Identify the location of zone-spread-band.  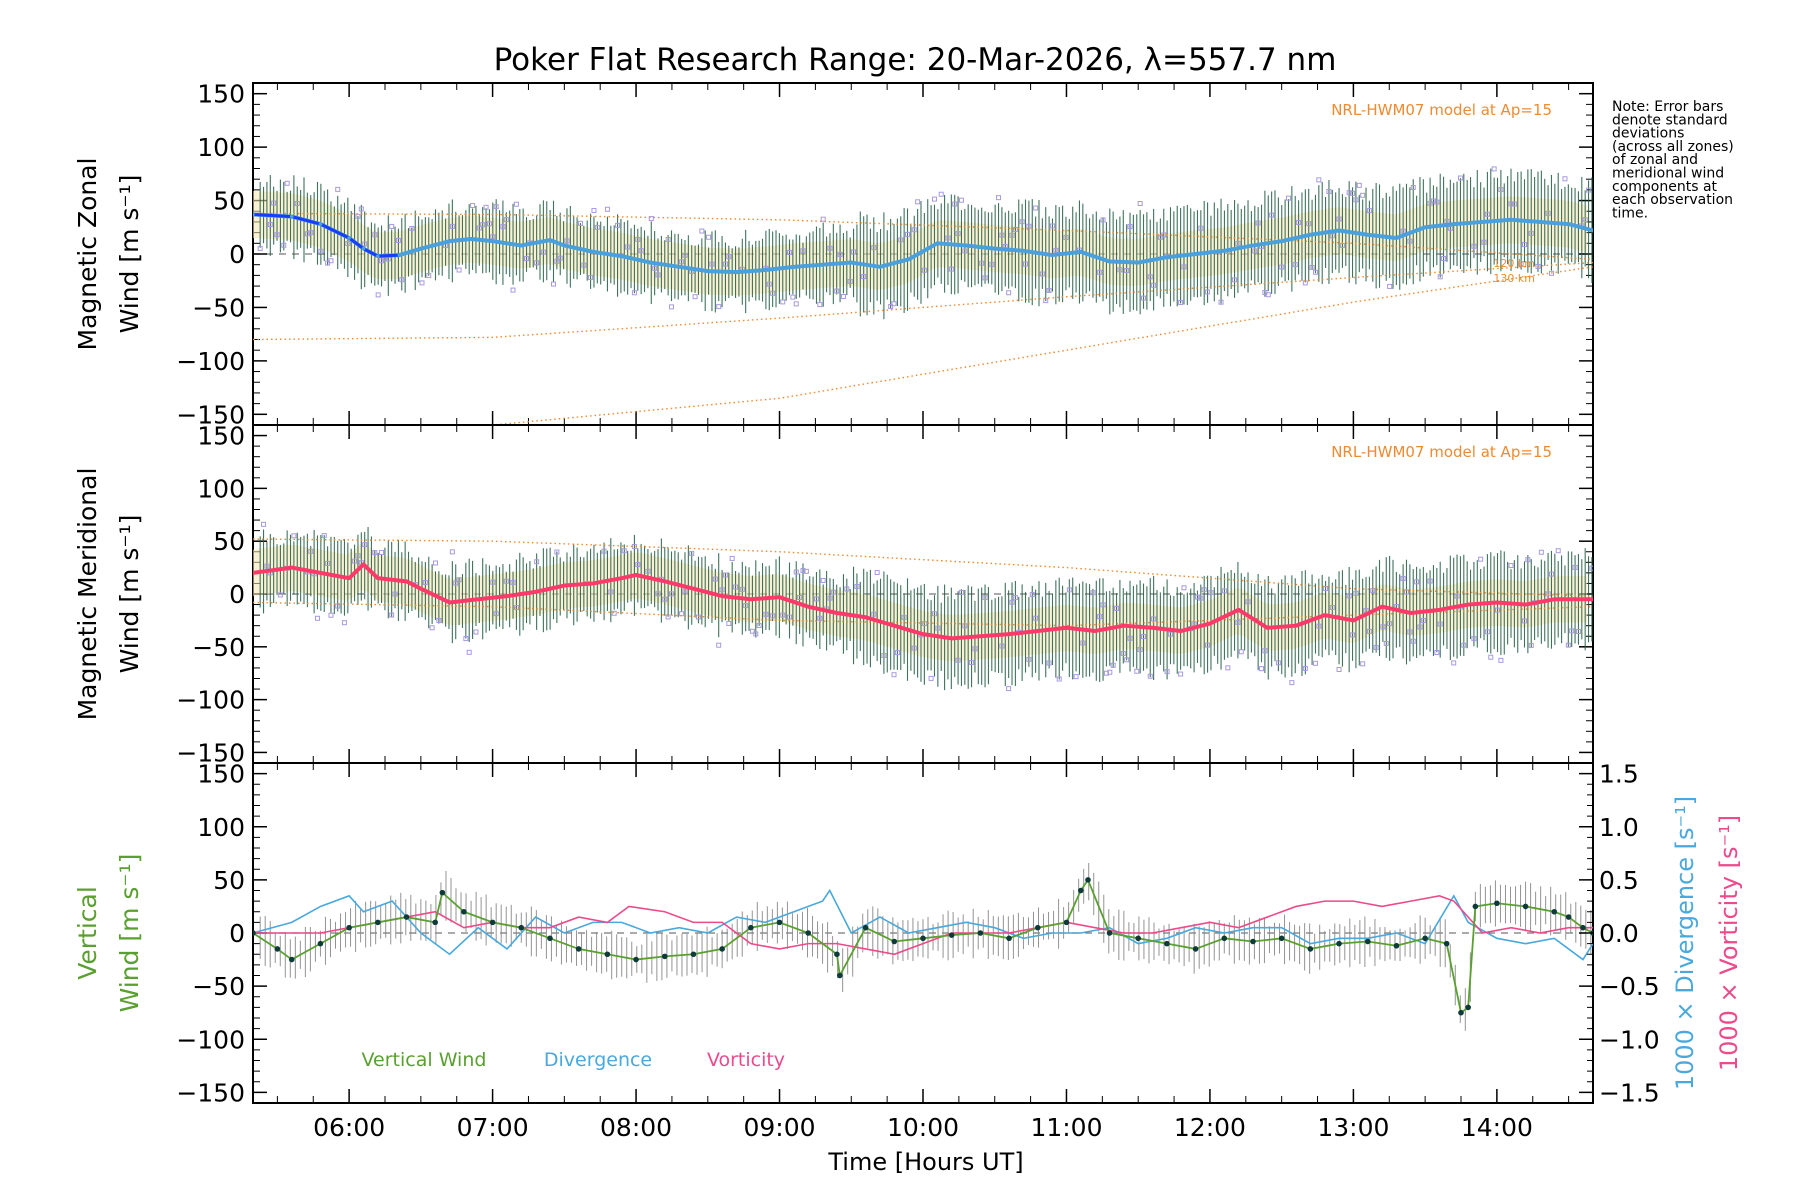
(920, 243).